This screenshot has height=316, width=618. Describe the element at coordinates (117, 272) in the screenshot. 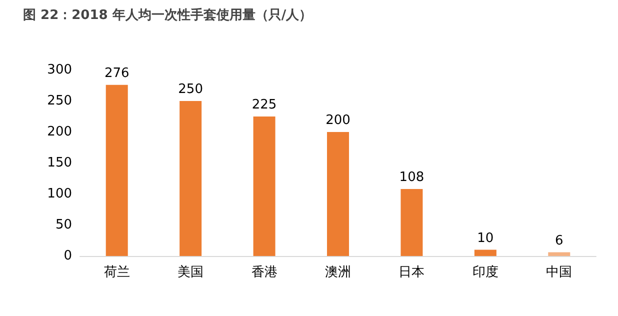

I see `x-tick-label: 荷兰` at that location.